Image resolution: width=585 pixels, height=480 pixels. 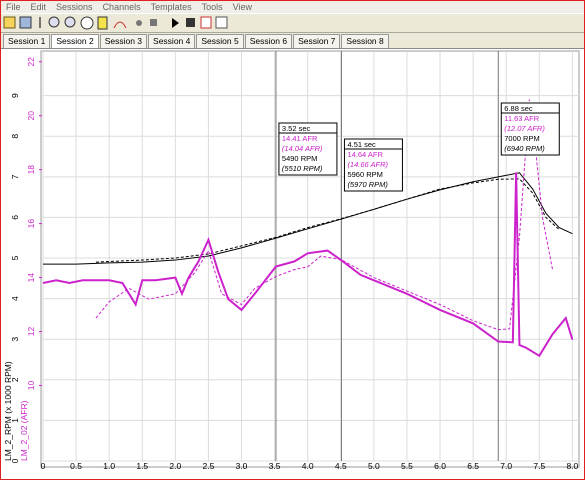 I want to click on menu-item: View, so click(x=242, y=7).